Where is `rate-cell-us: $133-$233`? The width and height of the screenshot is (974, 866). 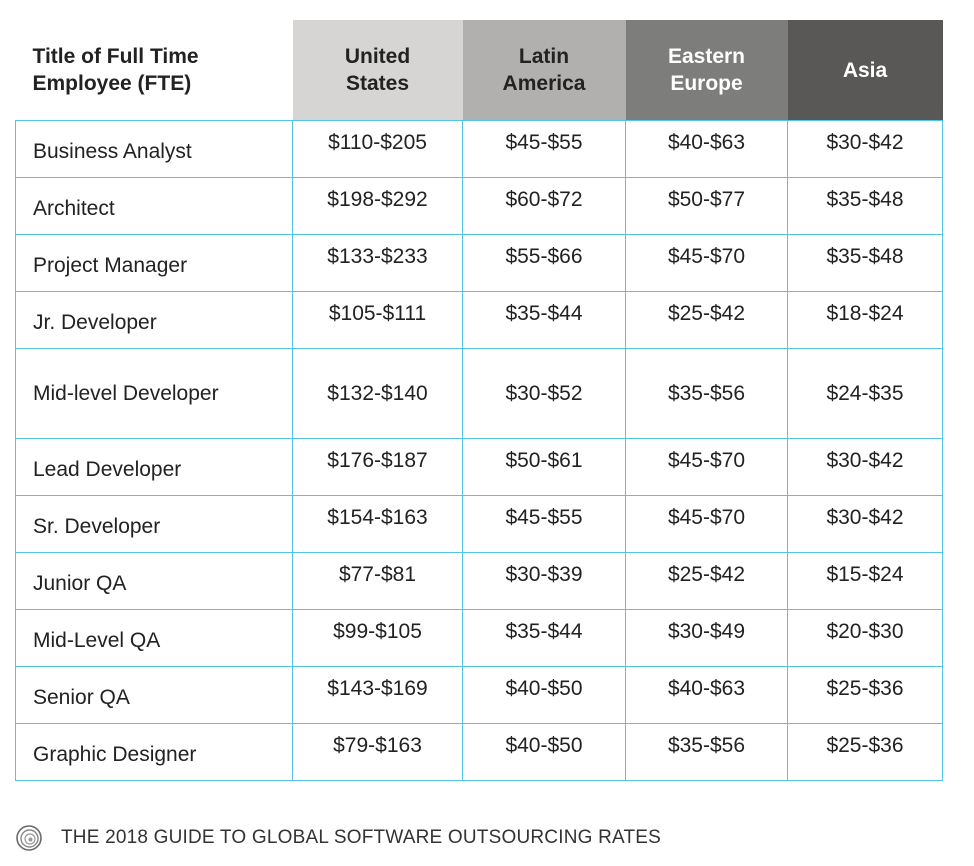
rate-cell-us: $133-$233 is located at coordinates (377, 263).